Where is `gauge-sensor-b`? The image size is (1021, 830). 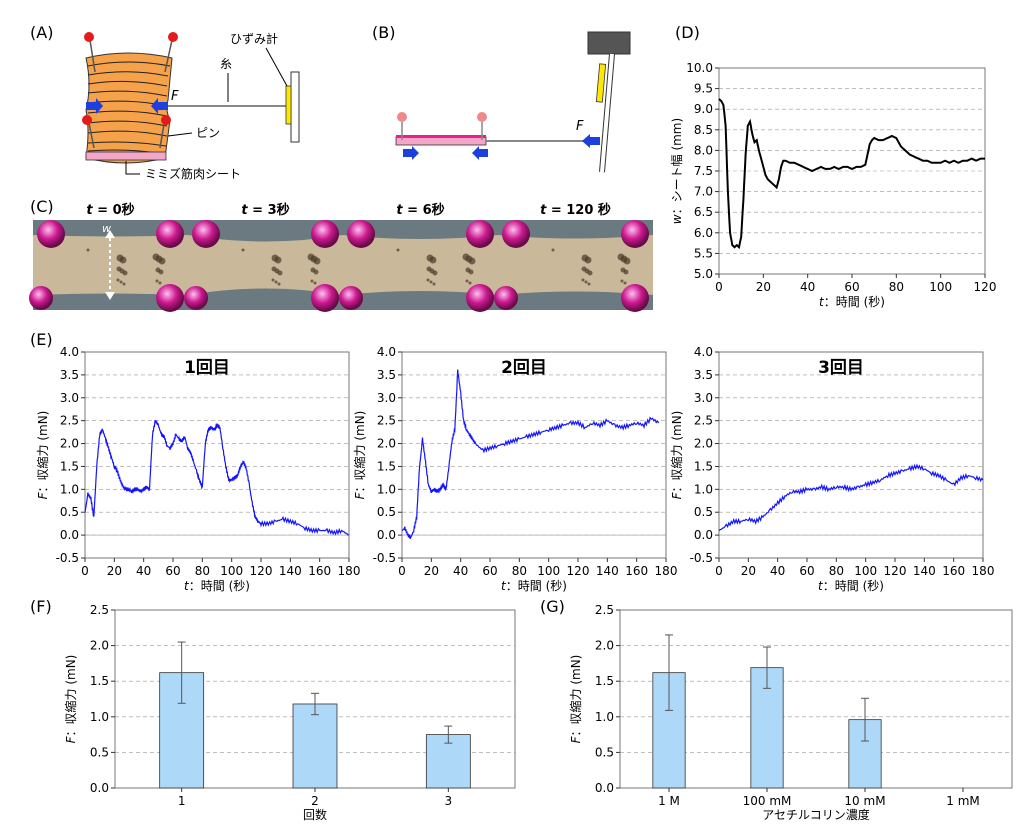
gauge-sensor-b is located at coordinates (601, 83).